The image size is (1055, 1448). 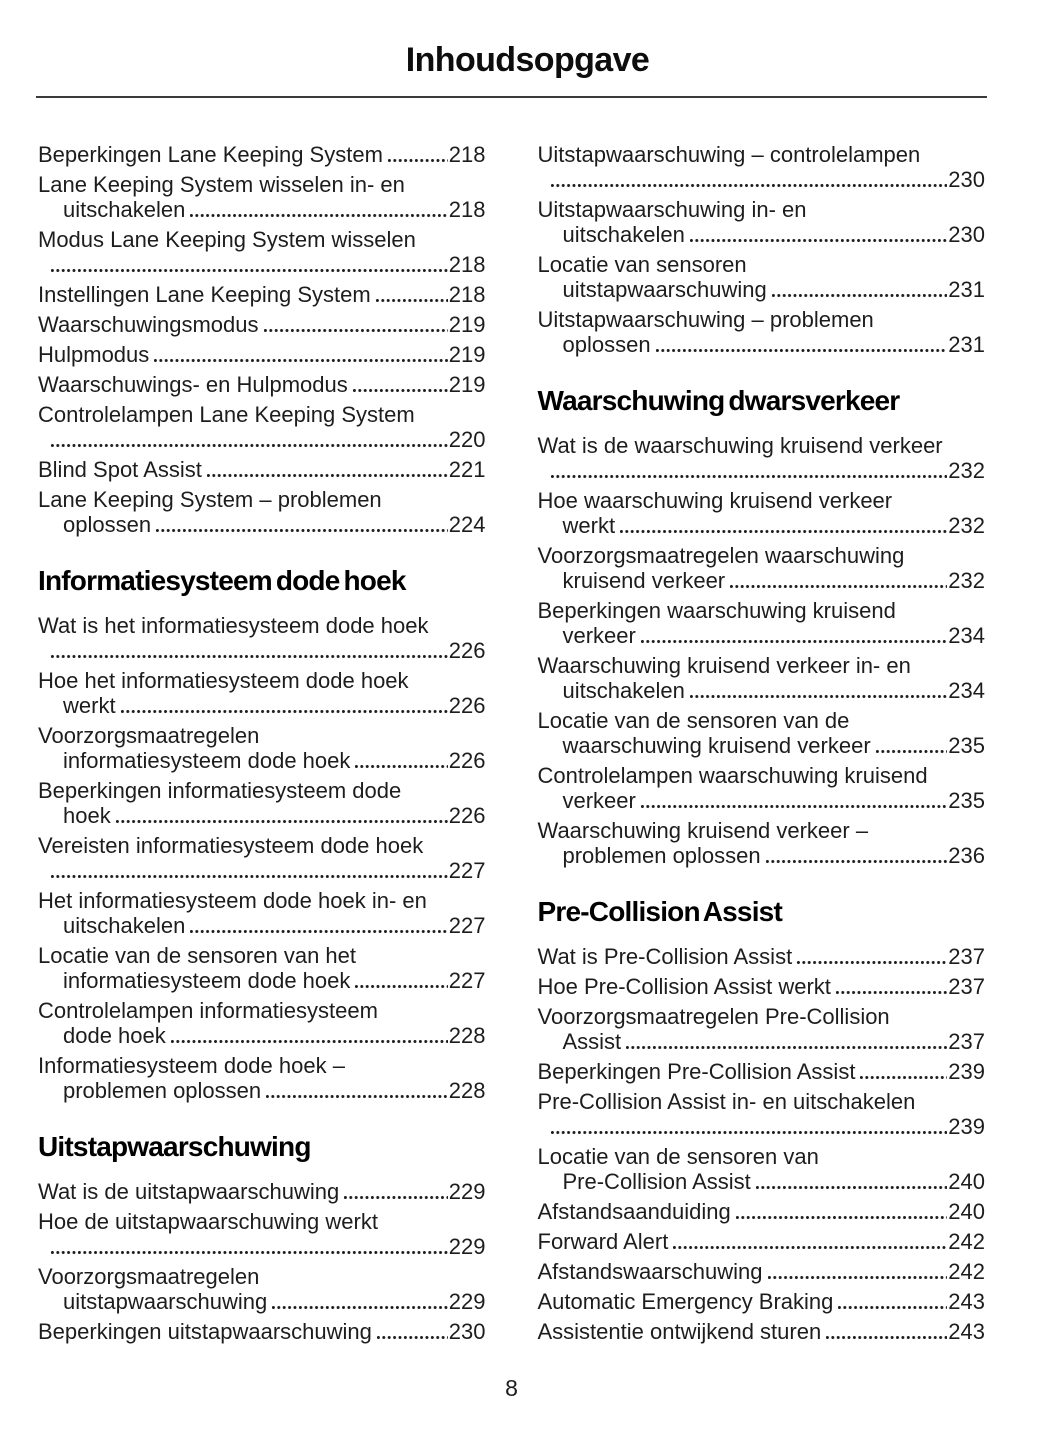 What do you see at coordinates (208, 1221) in the screenshot?
I see `toc-entry-line: Hoe de uitstapwaarschuwing werkt` at bounding box center [208, 1221].